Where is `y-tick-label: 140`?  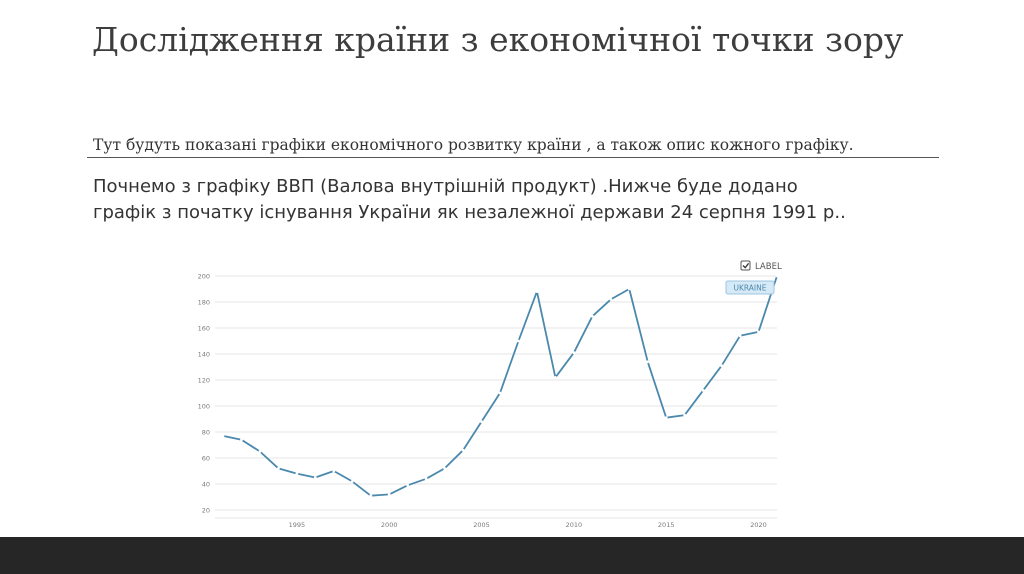 y-tick-label: 140 is located at coordinates (204, 355).